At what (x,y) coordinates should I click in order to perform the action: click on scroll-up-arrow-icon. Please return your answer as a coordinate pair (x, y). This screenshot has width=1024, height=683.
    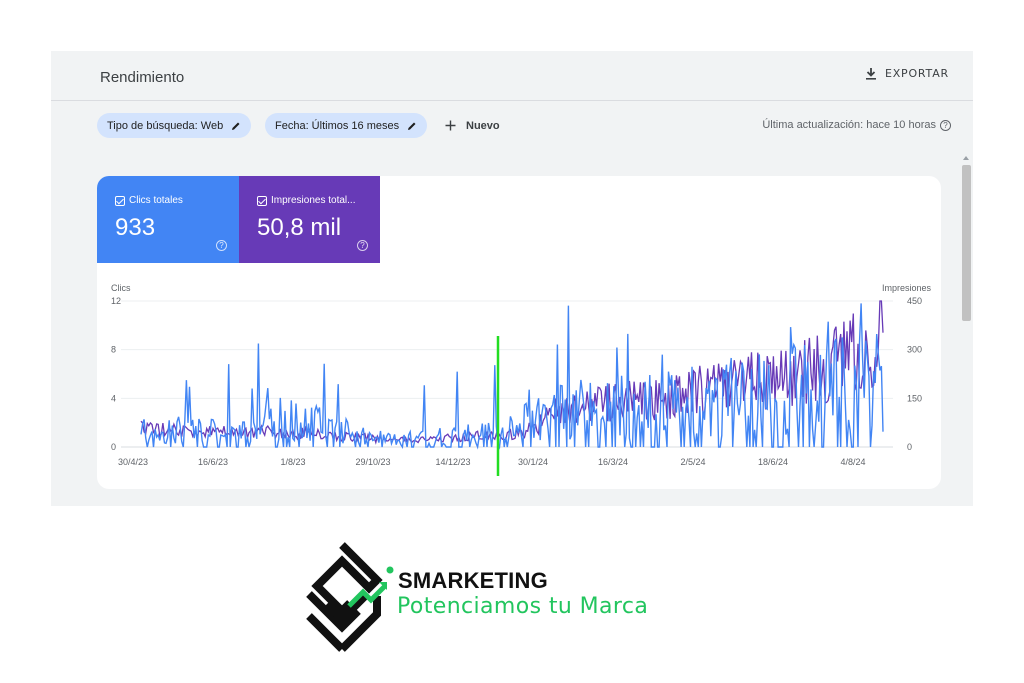
    Looking at the image, I should click on (966, 158).